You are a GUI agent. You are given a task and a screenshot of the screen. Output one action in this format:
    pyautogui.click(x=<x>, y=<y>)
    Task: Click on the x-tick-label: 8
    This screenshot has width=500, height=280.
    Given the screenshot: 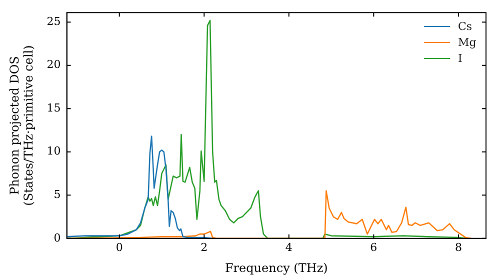 What is the action you would take?
    pyautogui.click(x=458, y=247)
    